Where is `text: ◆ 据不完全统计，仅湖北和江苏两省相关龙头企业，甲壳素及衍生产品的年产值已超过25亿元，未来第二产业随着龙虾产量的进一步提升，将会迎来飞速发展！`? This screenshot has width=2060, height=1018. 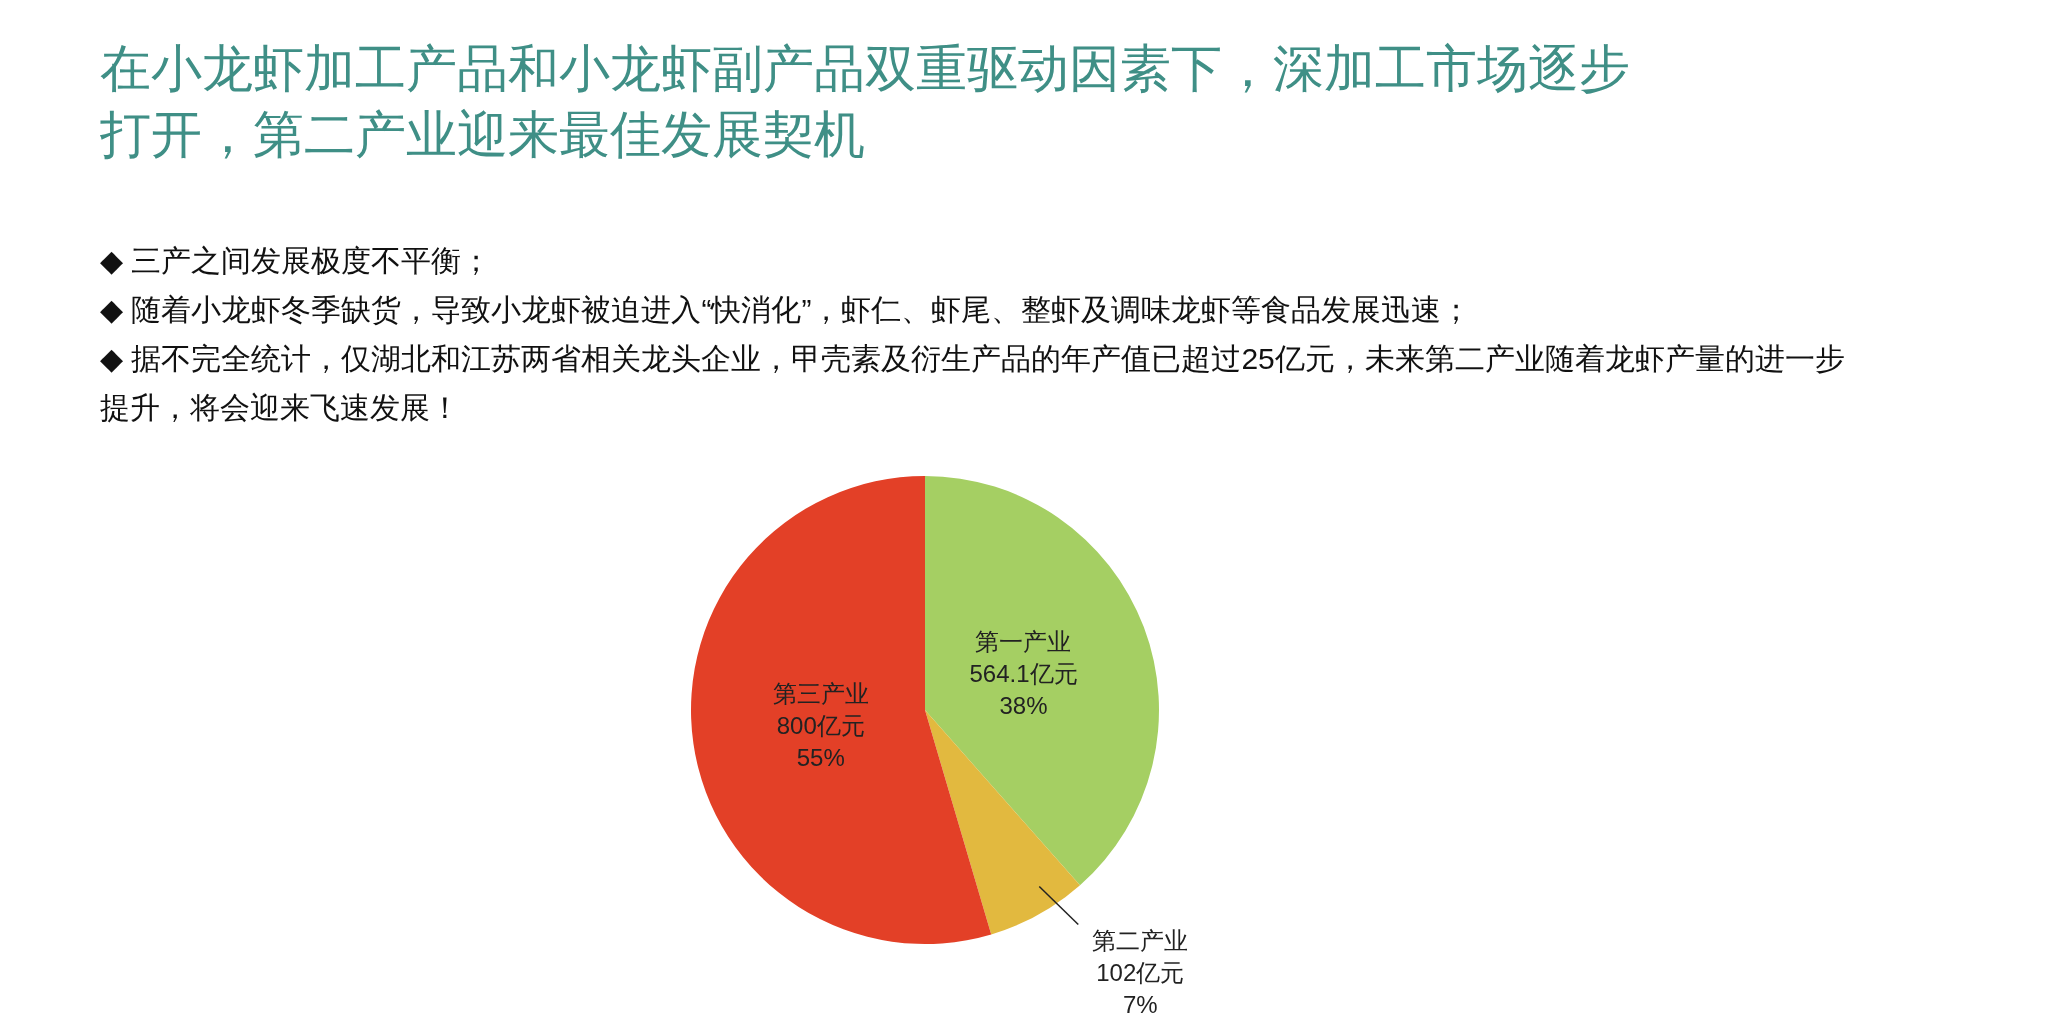
text: ◆ 据不完全统计，仅湖北和江苏两省相关龙头企业，甲壳素及衍生产品的年产值已超过25亿元，未来第二产业随着龙虾产量的进一步提升，将会迎来飞速发展！ is located at coordinates (973, 383).